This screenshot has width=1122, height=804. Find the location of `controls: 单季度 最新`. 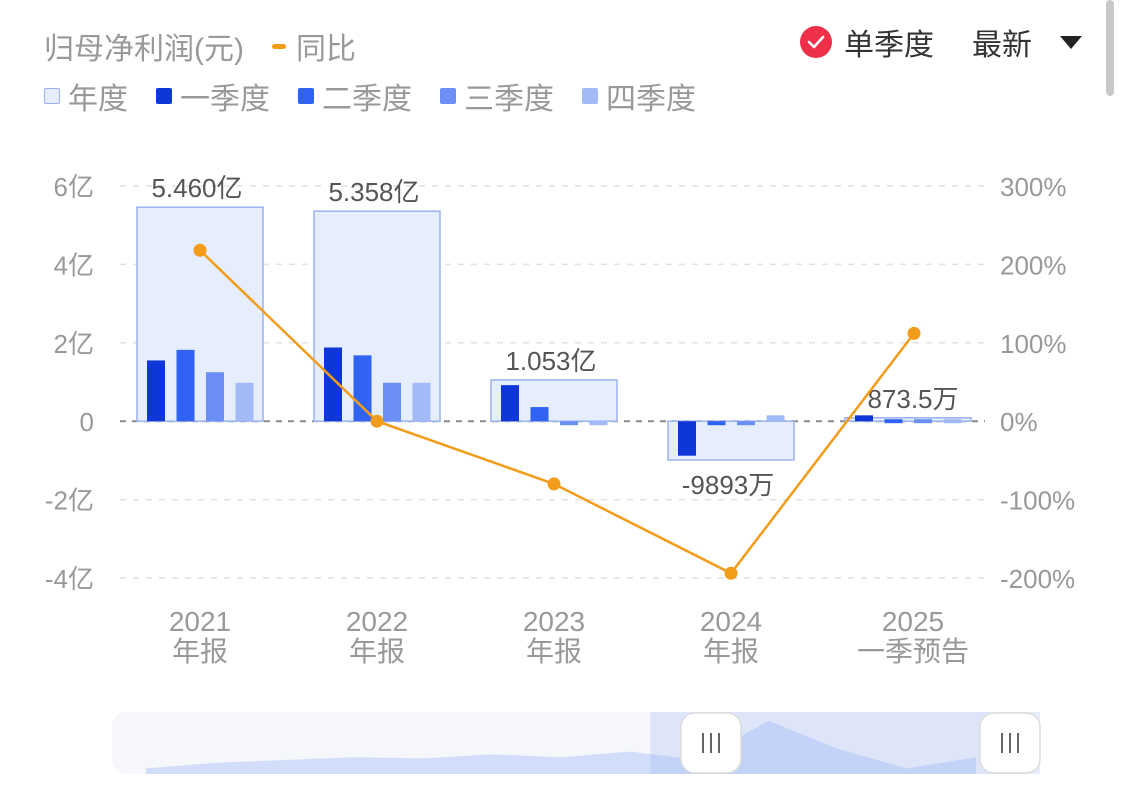

controls: 单季度 最新 is located at coordinates (941, 42).